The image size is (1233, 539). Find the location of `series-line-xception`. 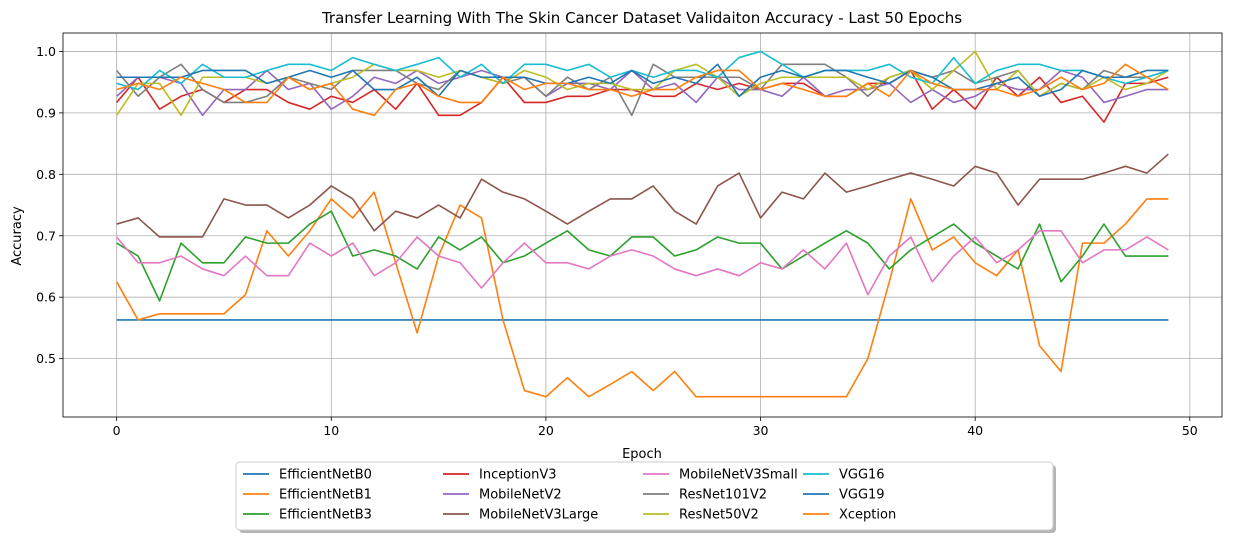

series-line-xception is located at coordinates (642, 90).